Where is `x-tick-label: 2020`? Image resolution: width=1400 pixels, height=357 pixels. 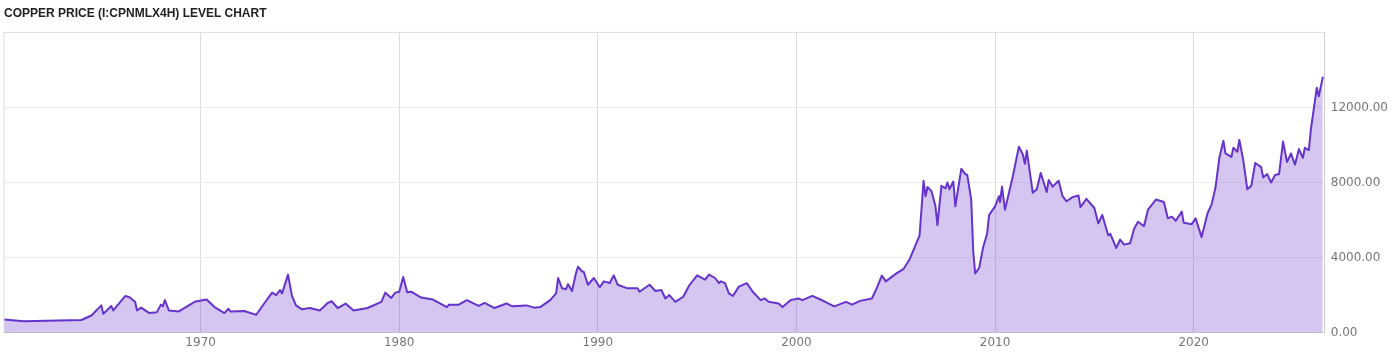
x-tick-label: 2020 is located at coordinates (1193, 341).